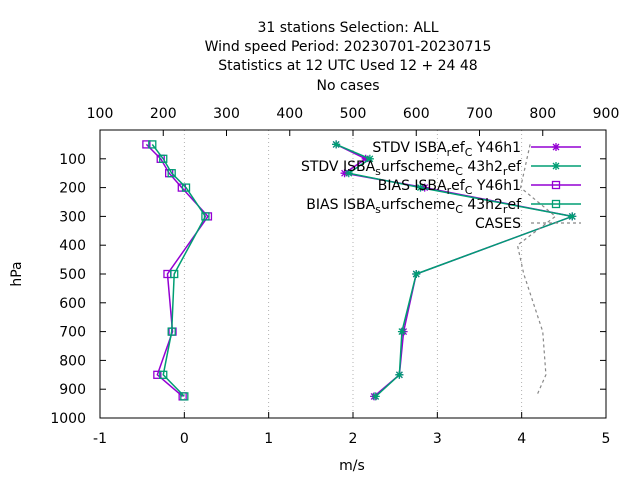  I want to click on legend-label-3-part-1: s, so click(378, 209).